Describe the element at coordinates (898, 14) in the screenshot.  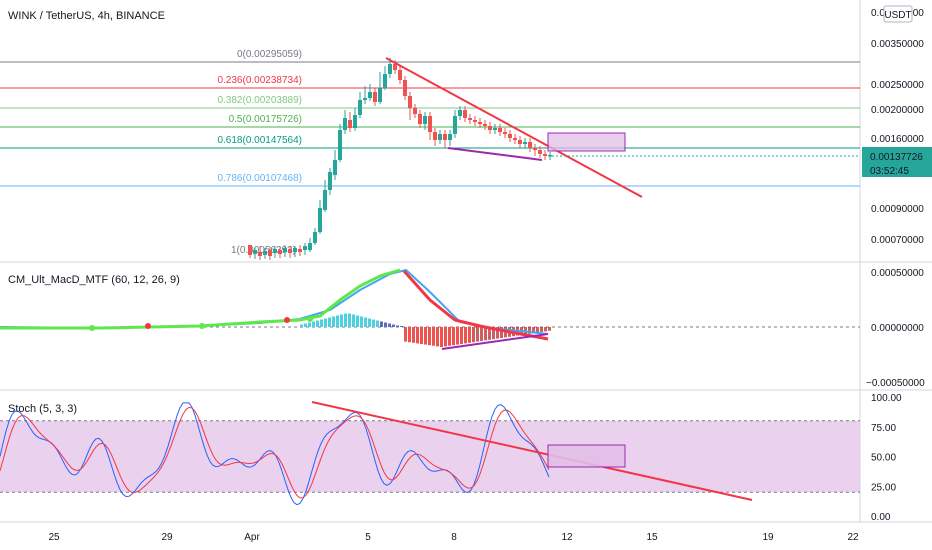
I see `currency-badge` at that location.